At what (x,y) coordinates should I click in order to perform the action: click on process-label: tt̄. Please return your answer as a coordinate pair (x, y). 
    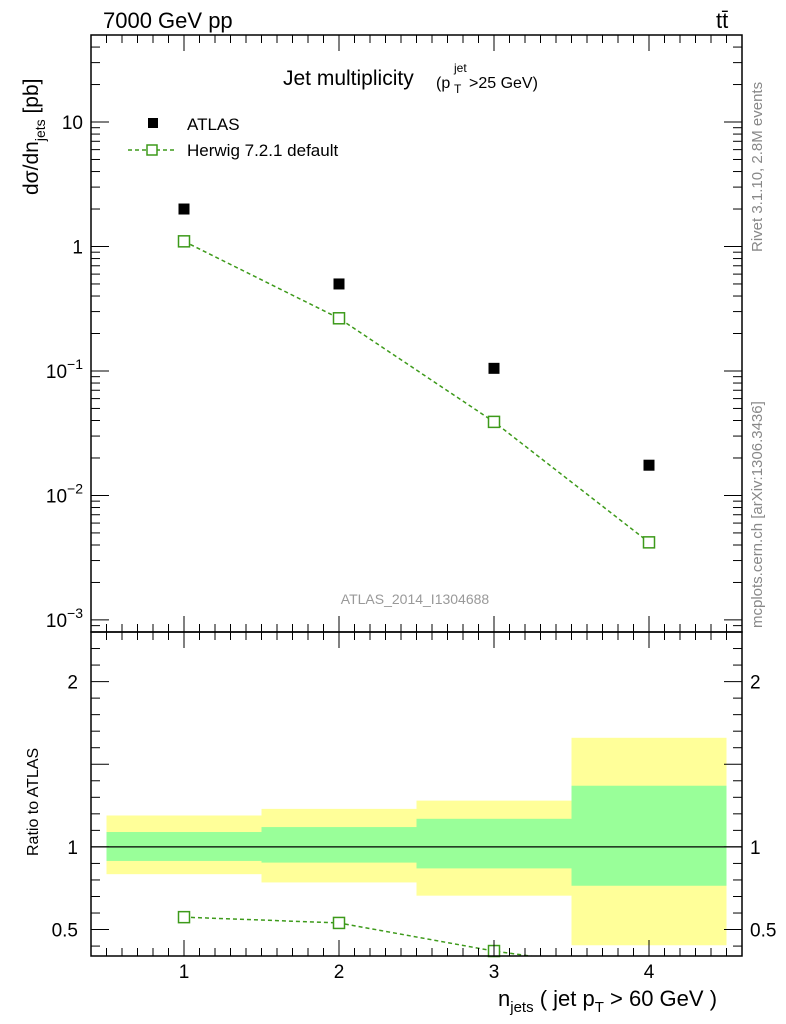
    Looking at the image, I should click on (722, 20).